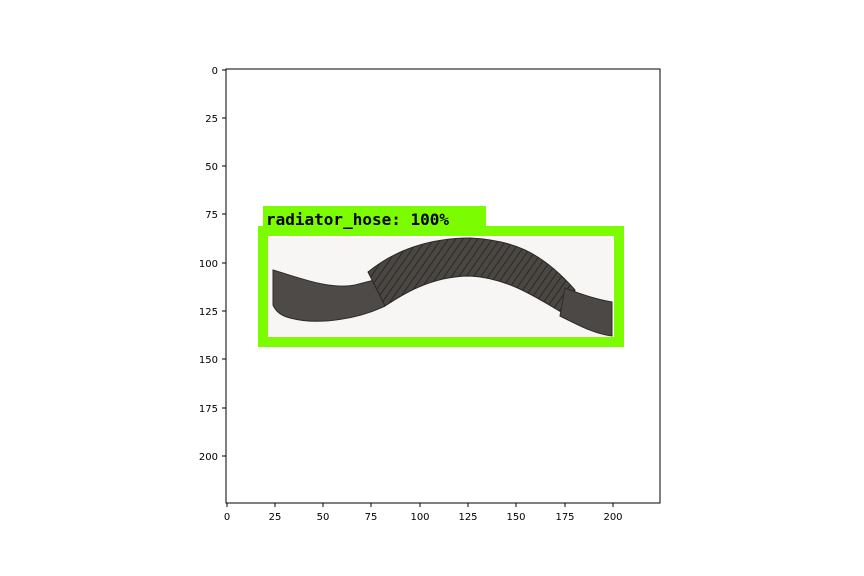  I want to click on hose-photo, so click(440, 287).